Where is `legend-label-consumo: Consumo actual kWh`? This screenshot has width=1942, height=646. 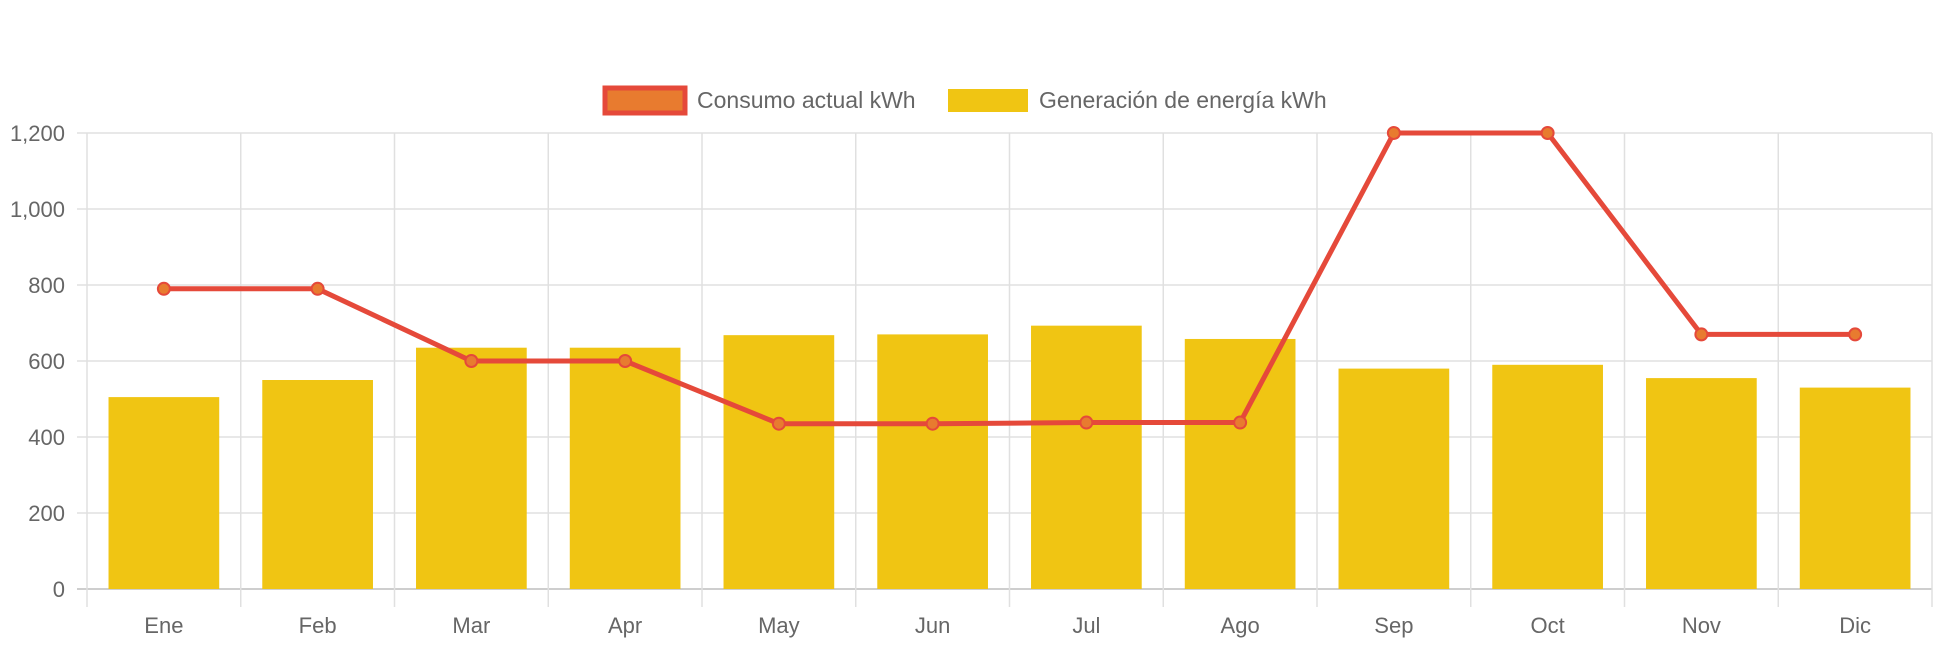 legend-label-consumo: Consumo actual kWh is located at coordinates (806, 100).